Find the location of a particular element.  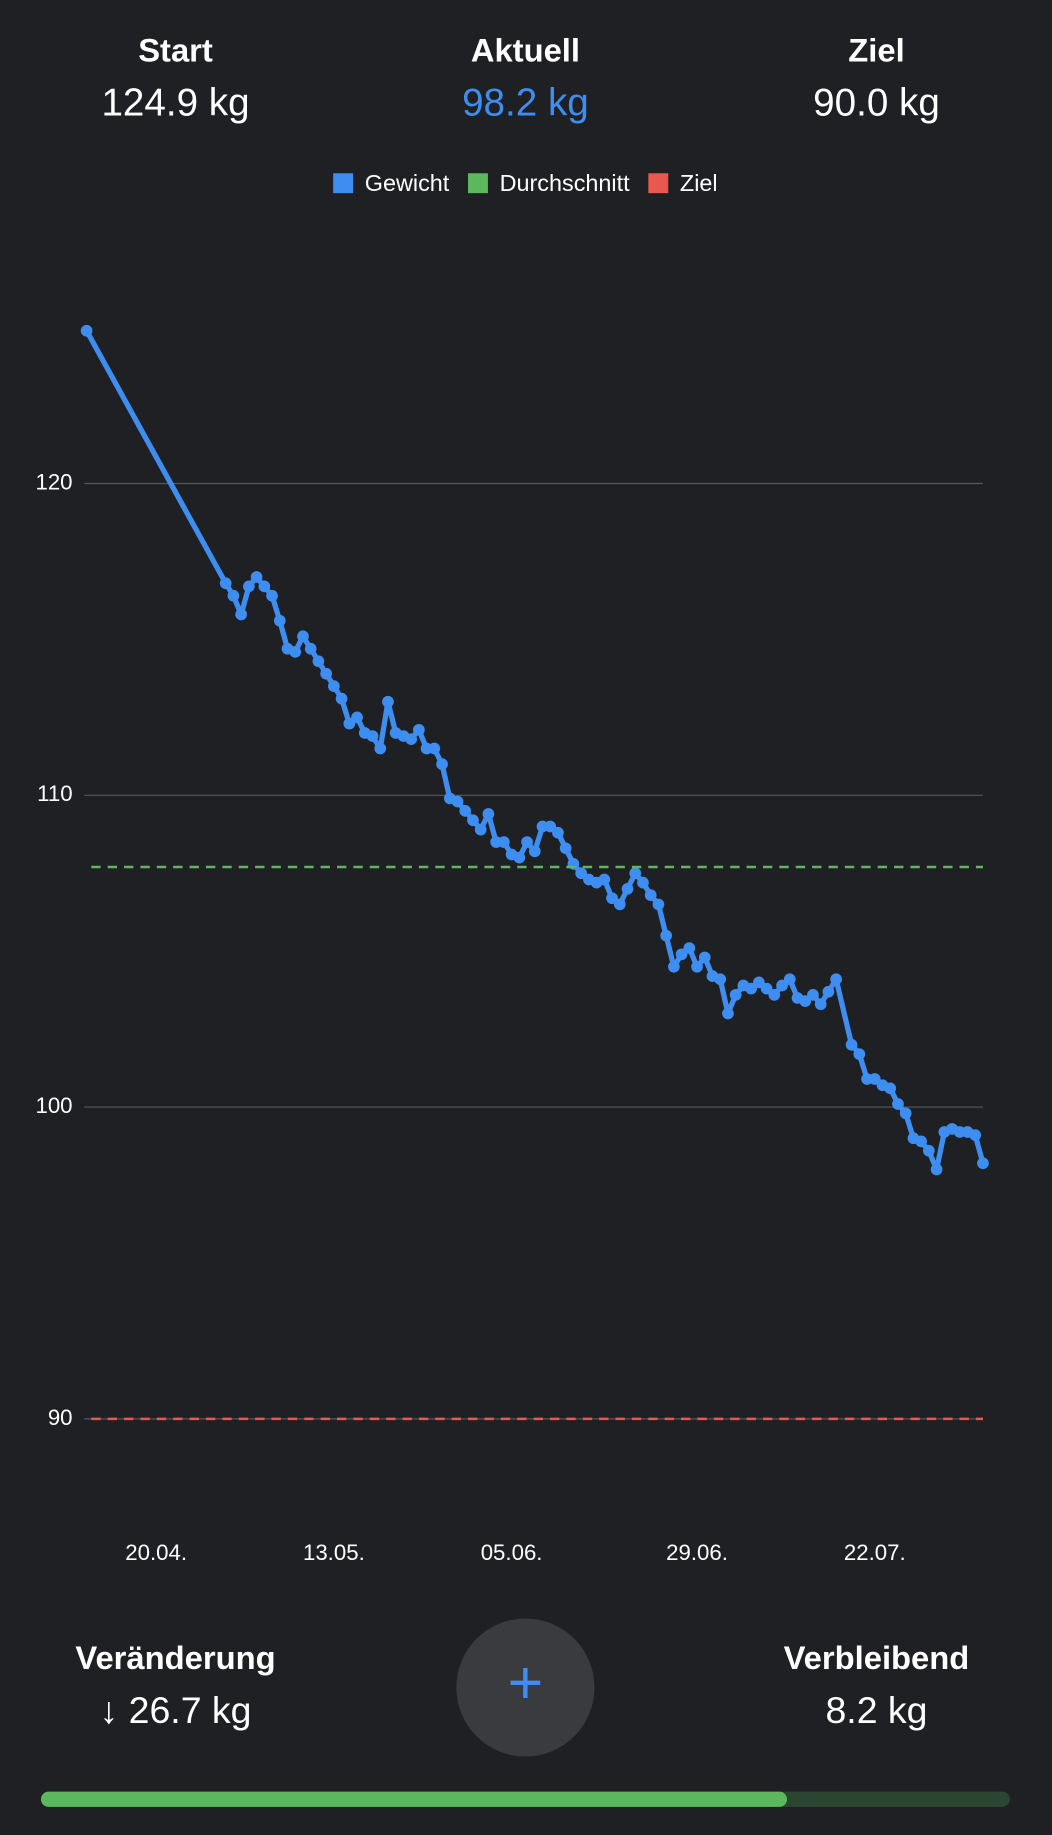

y-tick-label: 120 is located at coordinates (53, 481).